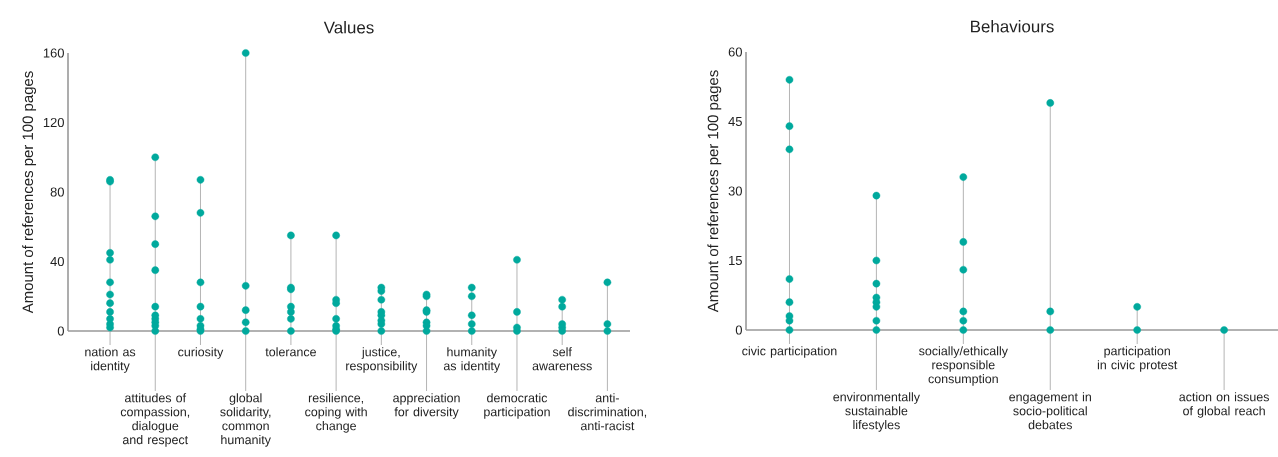  What do you see at coordinates (426, 406) in the screenshot?
I see `x-tick-label: appreciation for diversity` at bounding box center [426, 406].